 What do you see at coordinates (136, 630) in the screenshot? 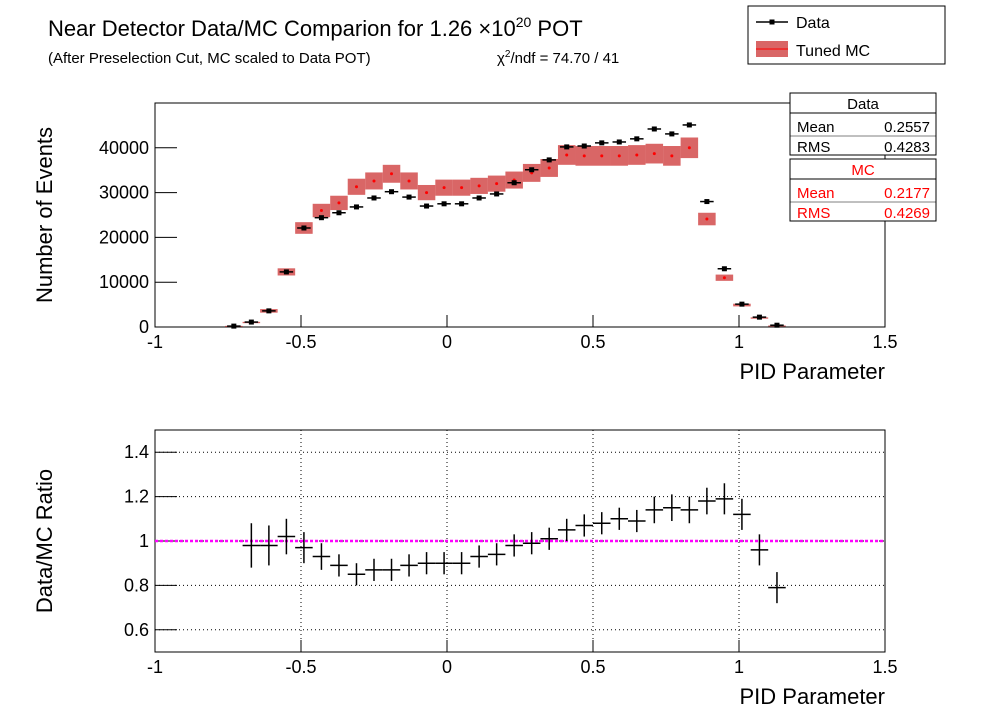
I see `y-tick-label: 0.6` at bounding box center [136, 630].